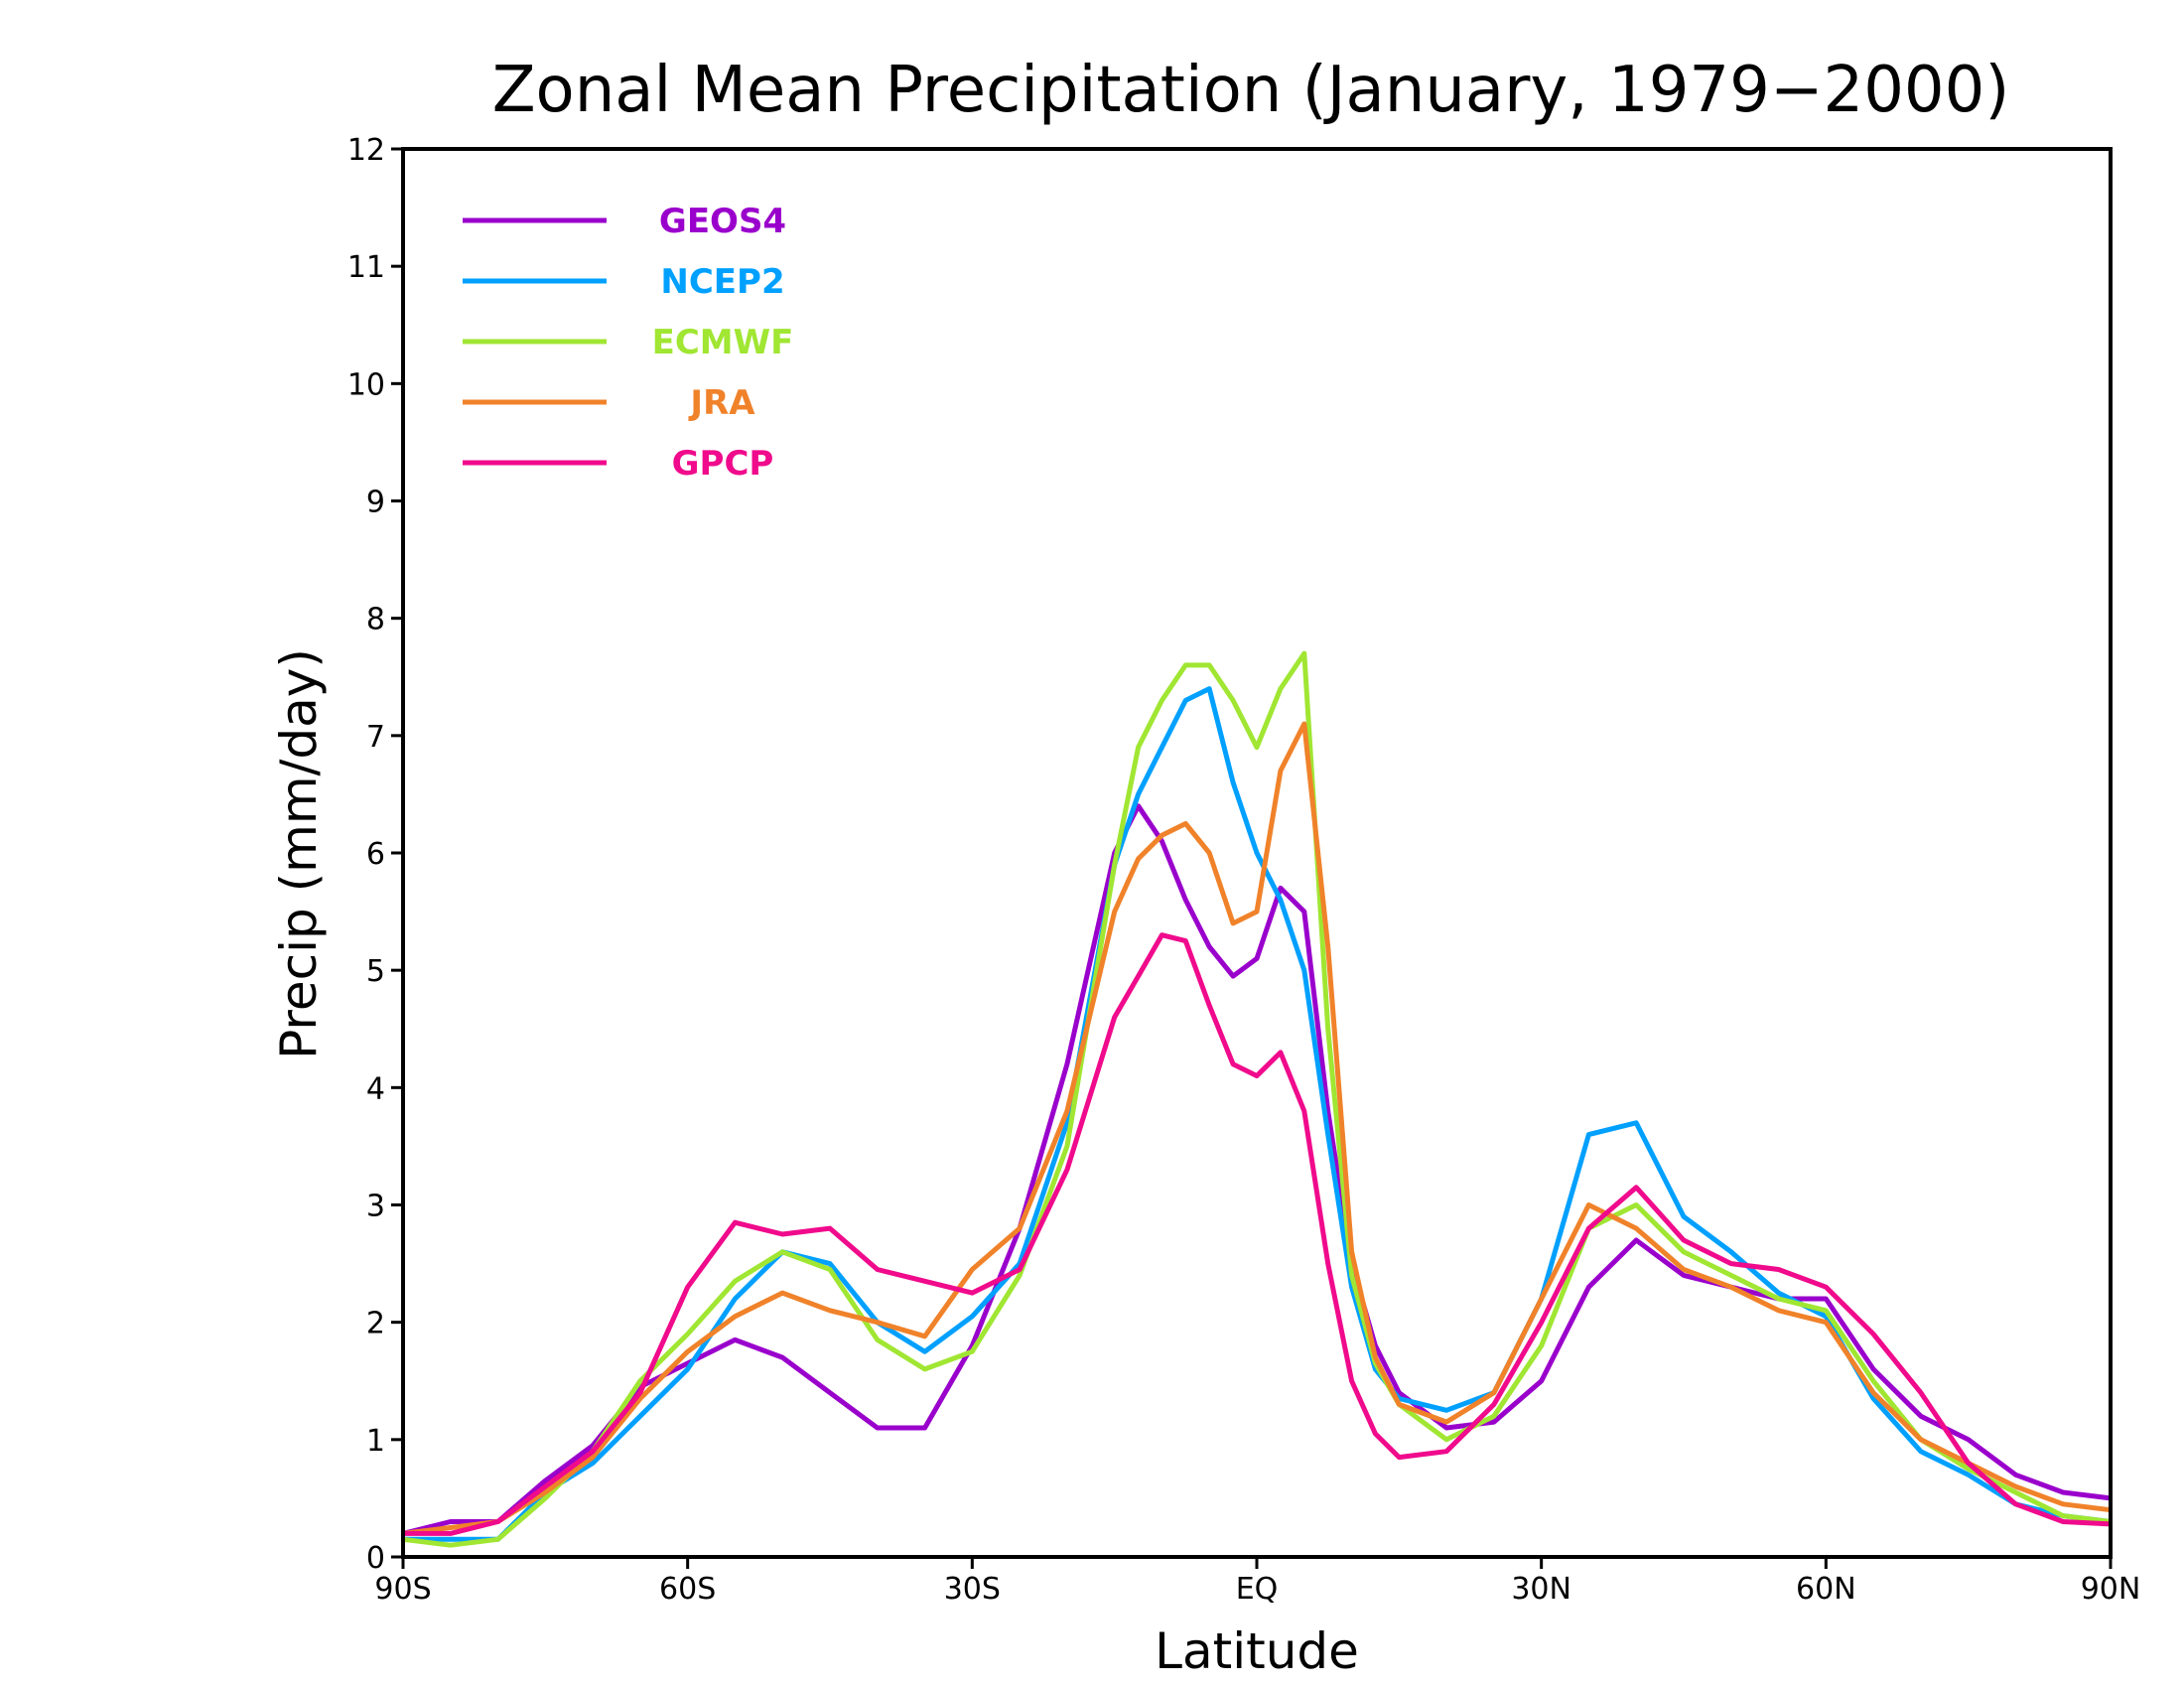  I want to click on y-tick-label: 8, so click(375, 620).